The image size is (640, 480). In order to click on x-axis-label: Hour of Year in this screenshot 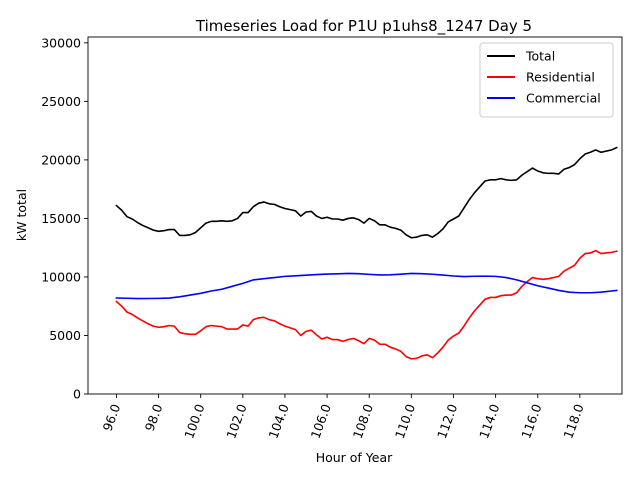, I will do `click(354, 457)`.